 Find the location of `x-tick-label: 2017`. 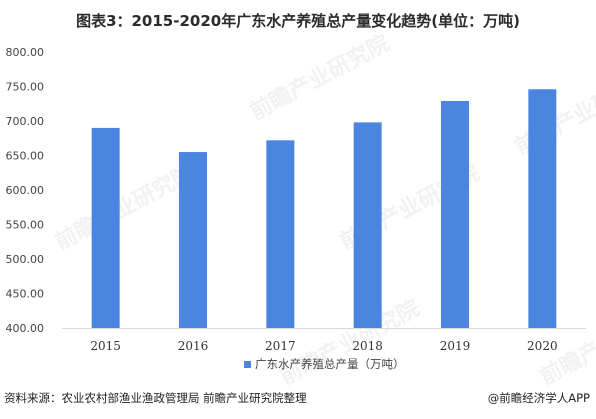

x-tick-label: 2017 is located at coordinates (280, 346).